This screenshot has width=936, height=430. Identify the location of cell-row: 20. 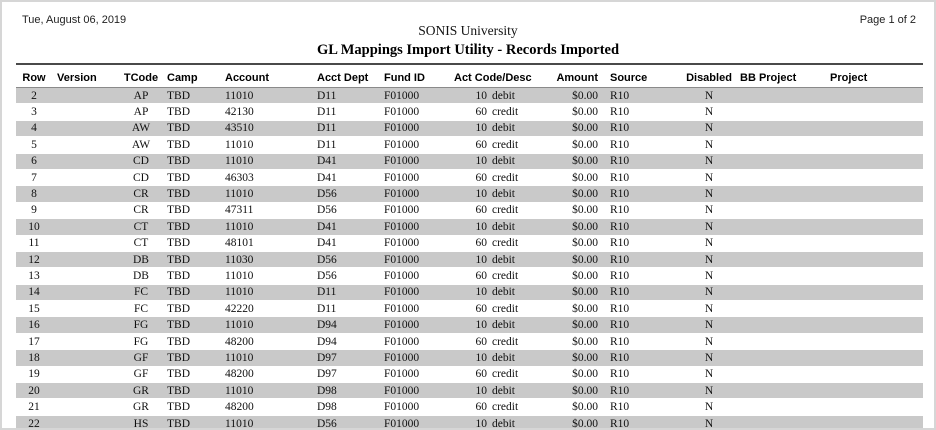
(34, 391).